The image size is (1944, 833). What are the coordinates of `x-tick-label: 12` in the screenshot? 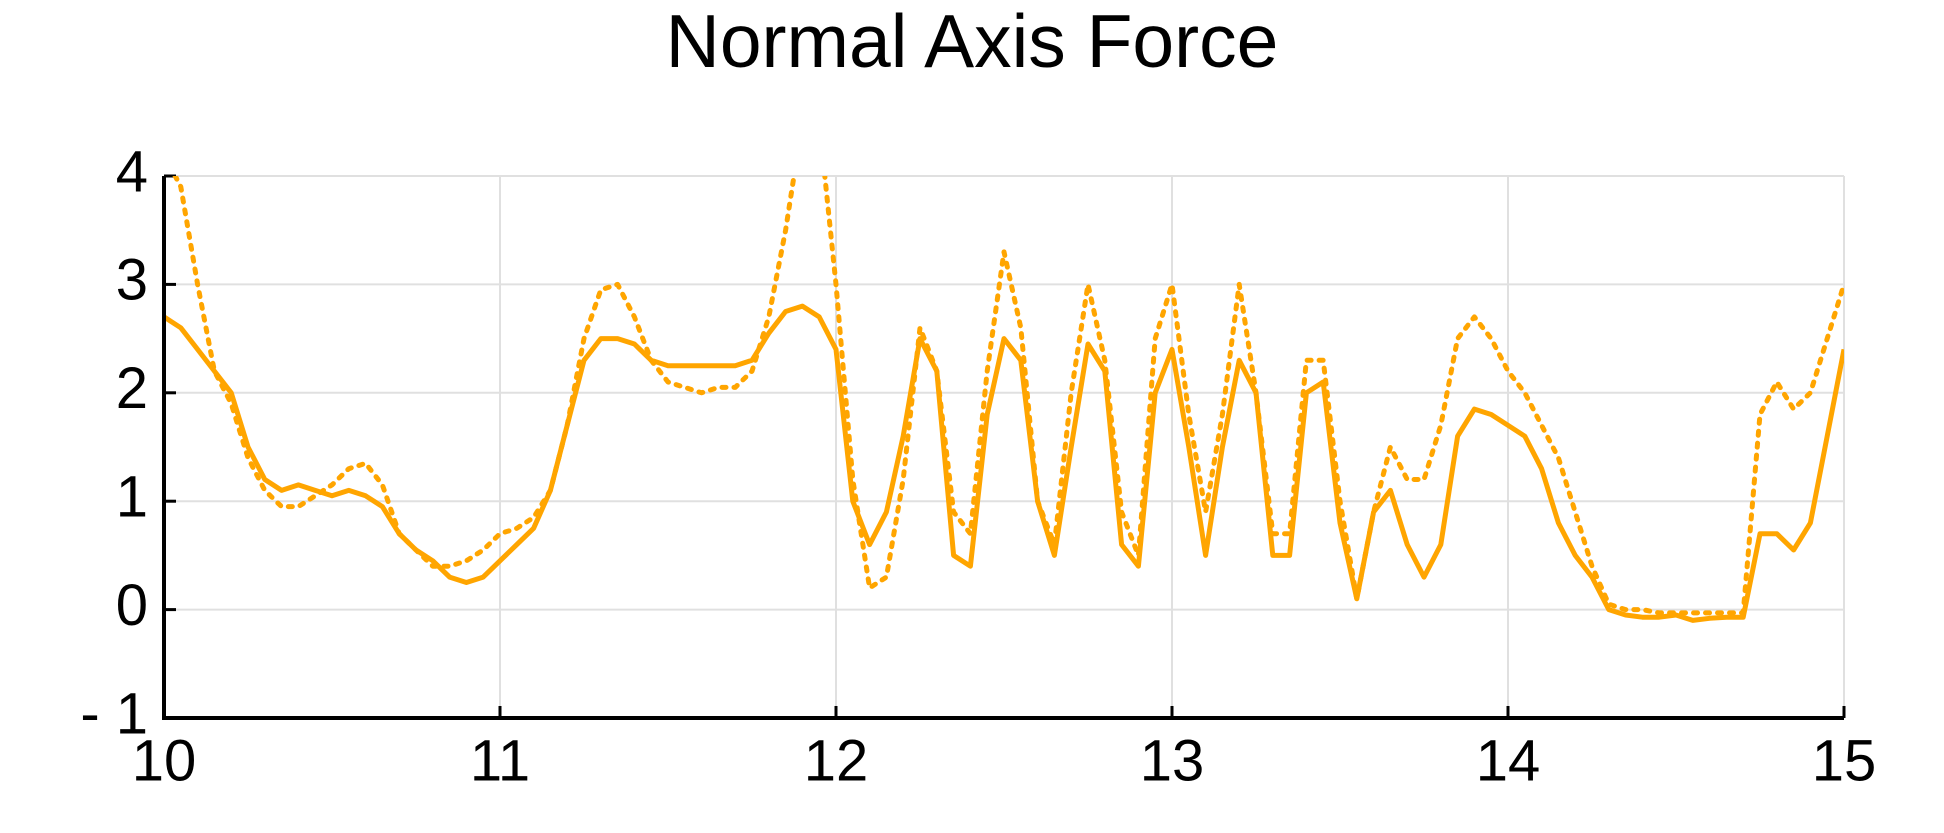 It's located at (836, 760).